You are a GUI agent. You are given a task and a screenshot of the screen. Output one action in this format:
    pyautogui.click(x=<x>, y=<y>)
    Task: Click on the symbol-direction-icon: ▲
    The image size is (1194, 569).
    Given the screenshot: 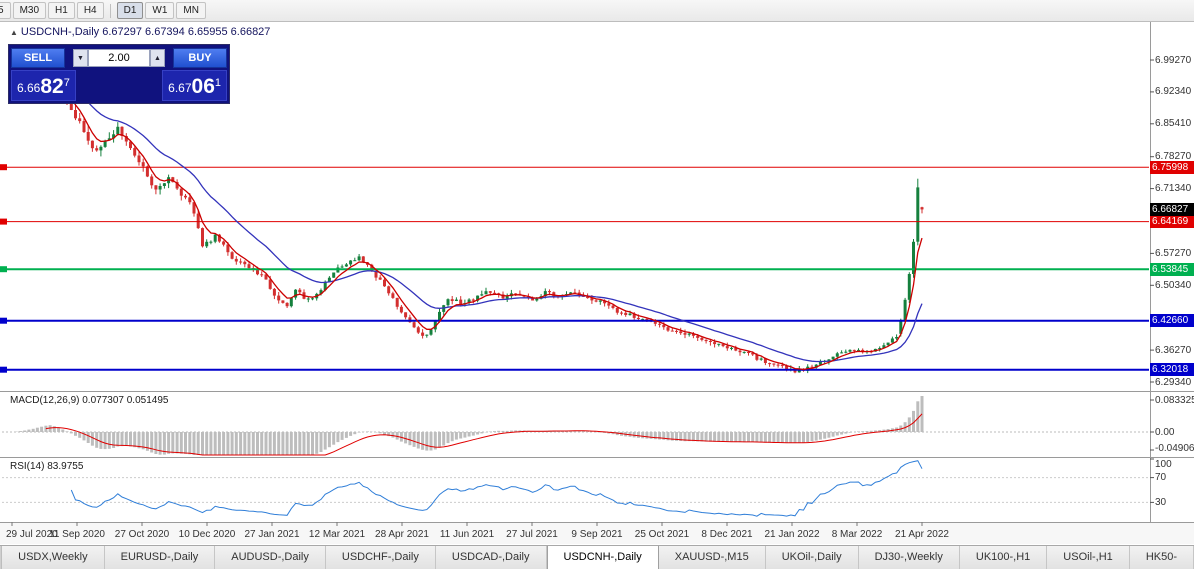 What is the action you would take?
    pyautogui.click(x=14, y=32)
    